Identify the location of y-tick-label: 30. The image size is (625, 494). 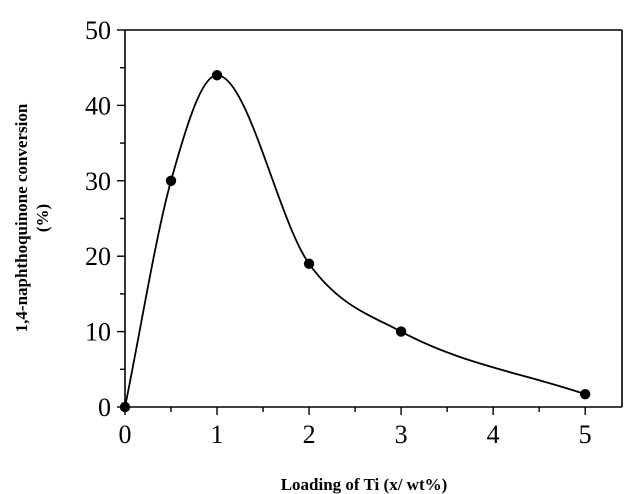
(98, 181).